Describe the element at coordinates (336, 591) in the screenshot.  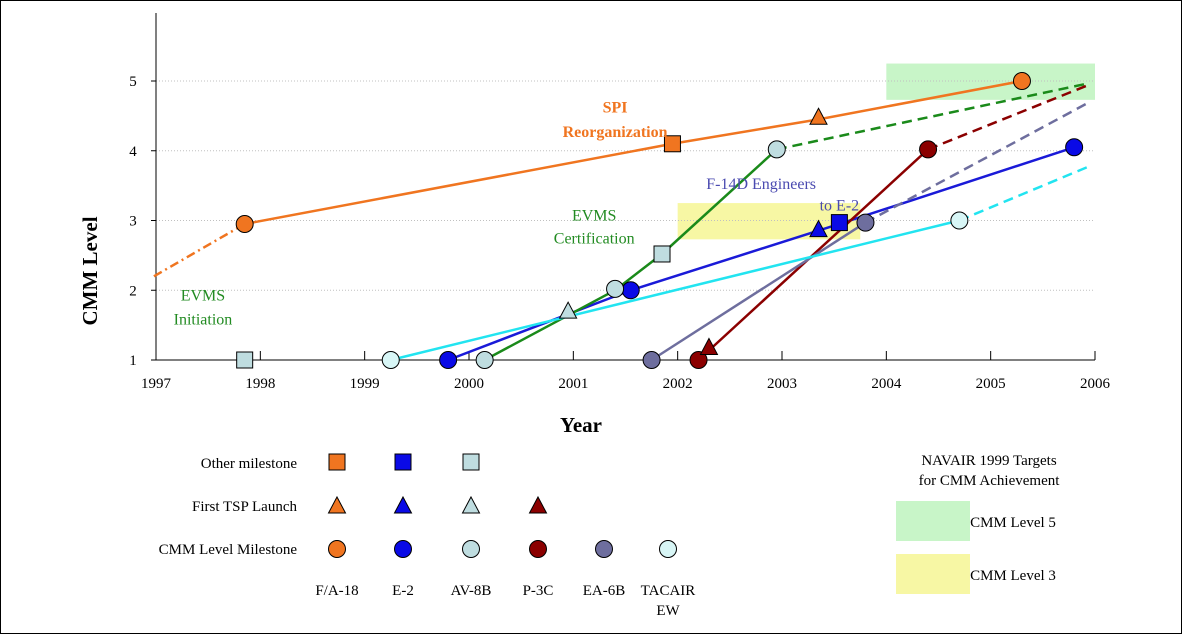
I see `legend-col-fa18: F/A-18` at that location.